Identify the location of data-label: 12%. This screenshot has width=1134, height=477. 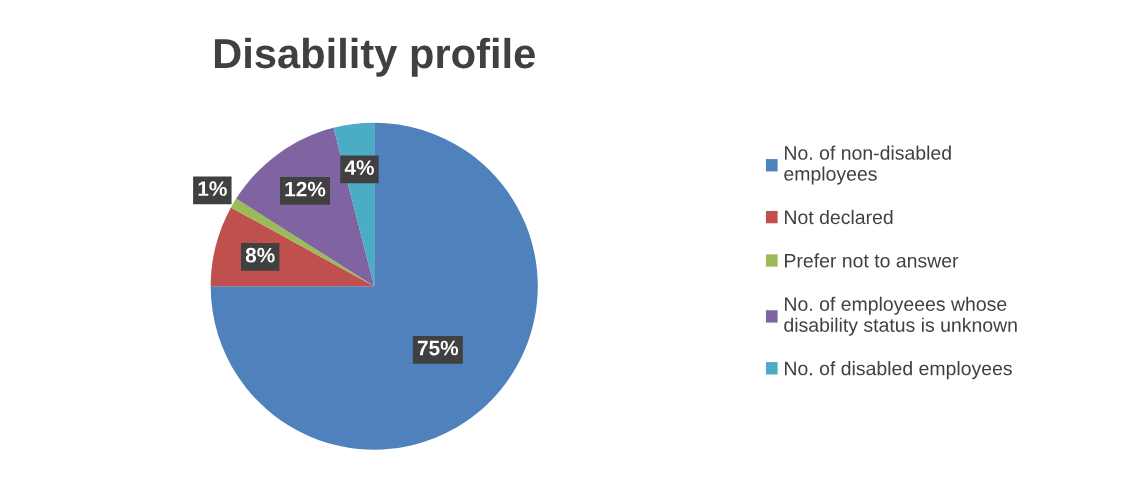
(305, 189).